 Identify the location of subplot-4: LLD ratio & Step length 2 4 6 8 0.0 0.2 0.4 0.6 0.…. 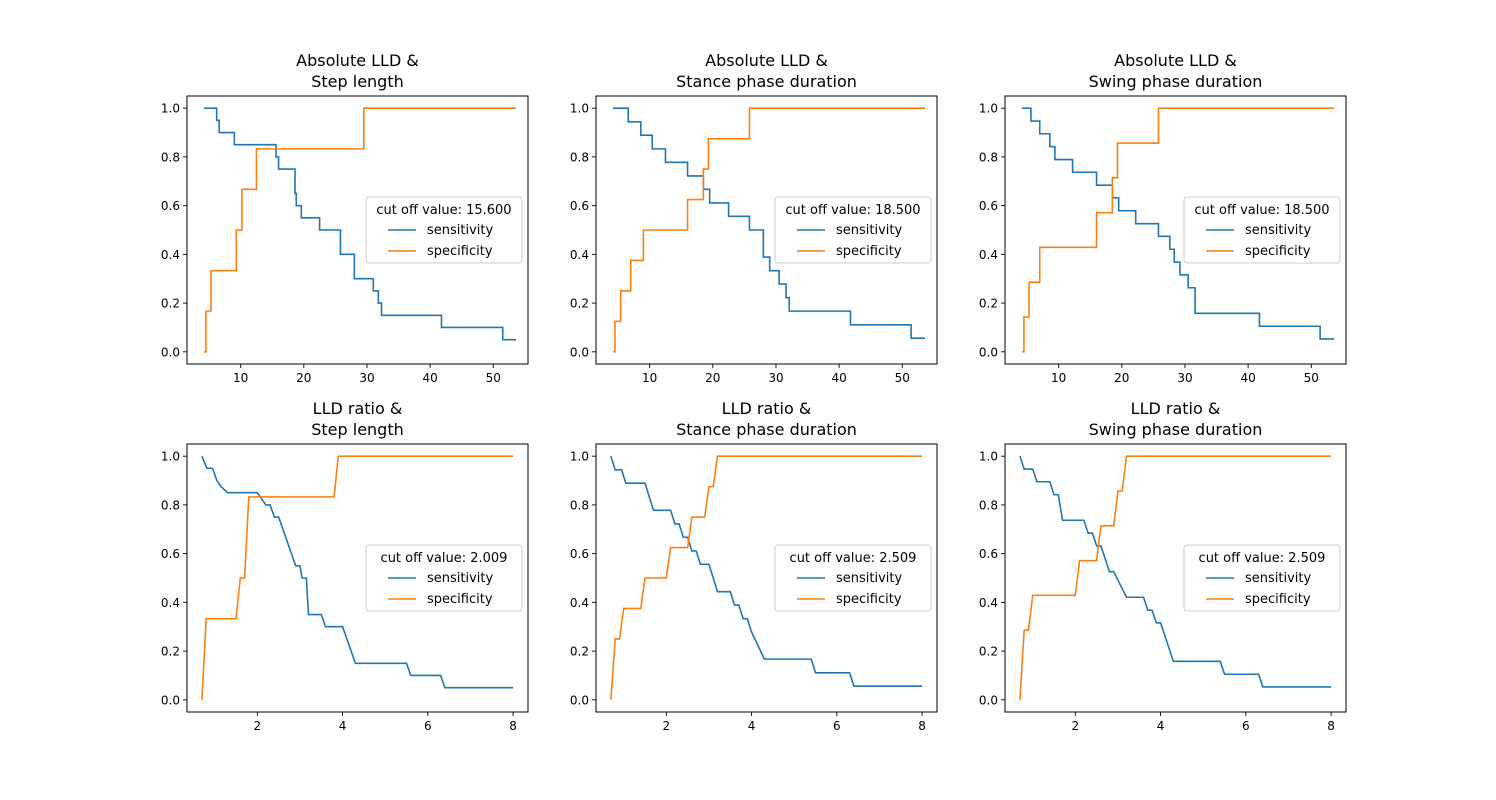
(345, 566).